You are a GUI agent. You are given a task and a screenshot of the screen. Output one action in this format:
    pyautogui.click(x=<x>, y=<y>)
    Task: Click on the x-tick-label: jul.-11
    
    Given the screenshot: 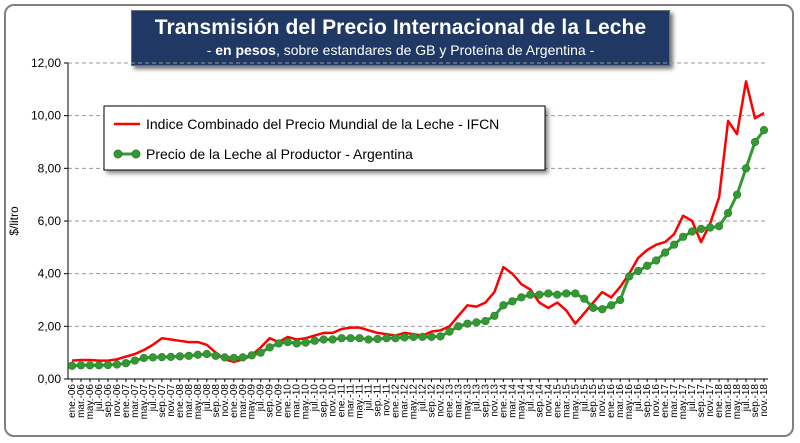 What is the action you would take?
    pyautogui.click(x=369, y=398)
    